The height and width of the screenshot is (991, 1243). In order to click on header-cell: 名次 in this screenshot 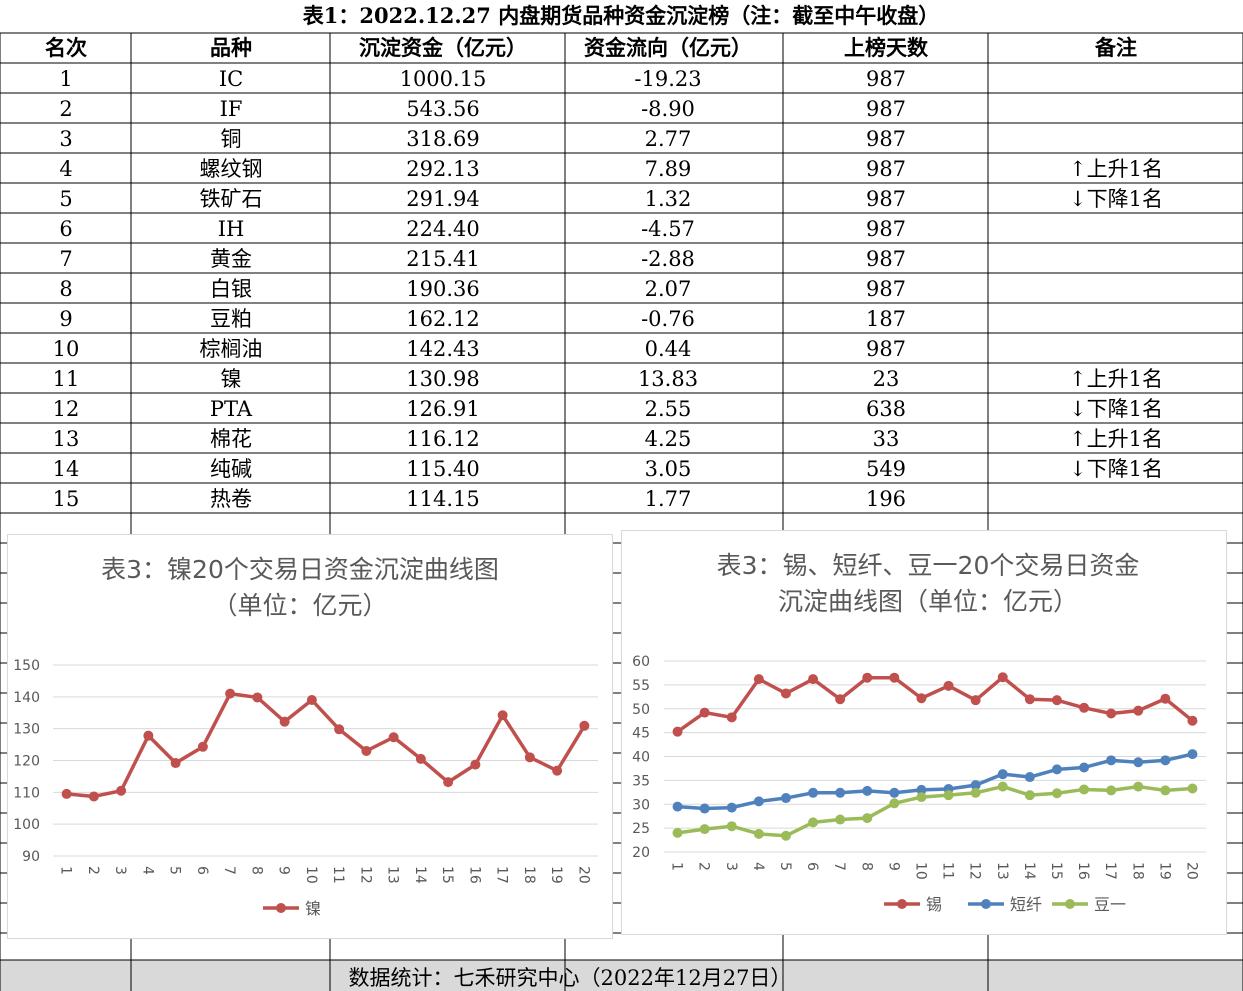, I will do `click(66, 47)`.